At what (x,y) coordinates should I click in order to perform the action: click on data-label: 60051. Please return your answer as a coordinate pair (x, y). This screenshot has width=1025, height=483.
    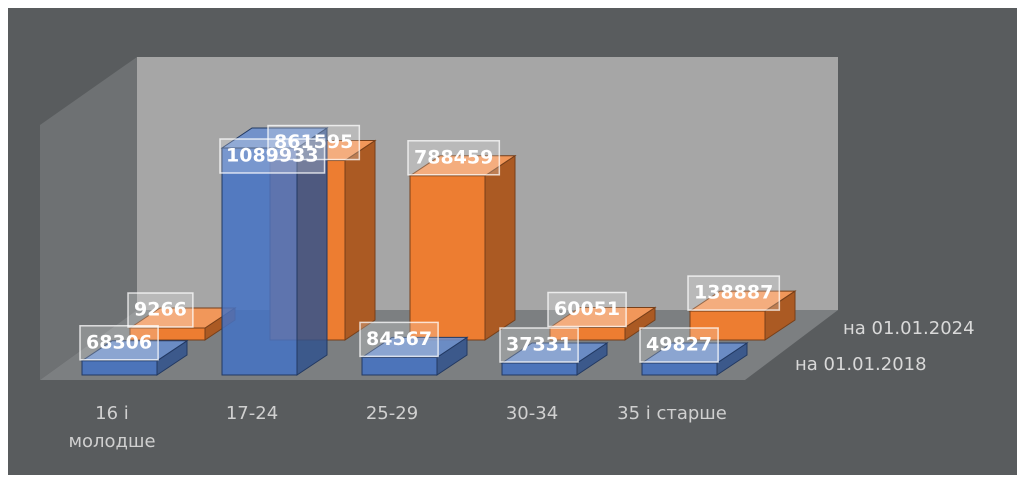
    Looking at the image, I should click on (587, 309).